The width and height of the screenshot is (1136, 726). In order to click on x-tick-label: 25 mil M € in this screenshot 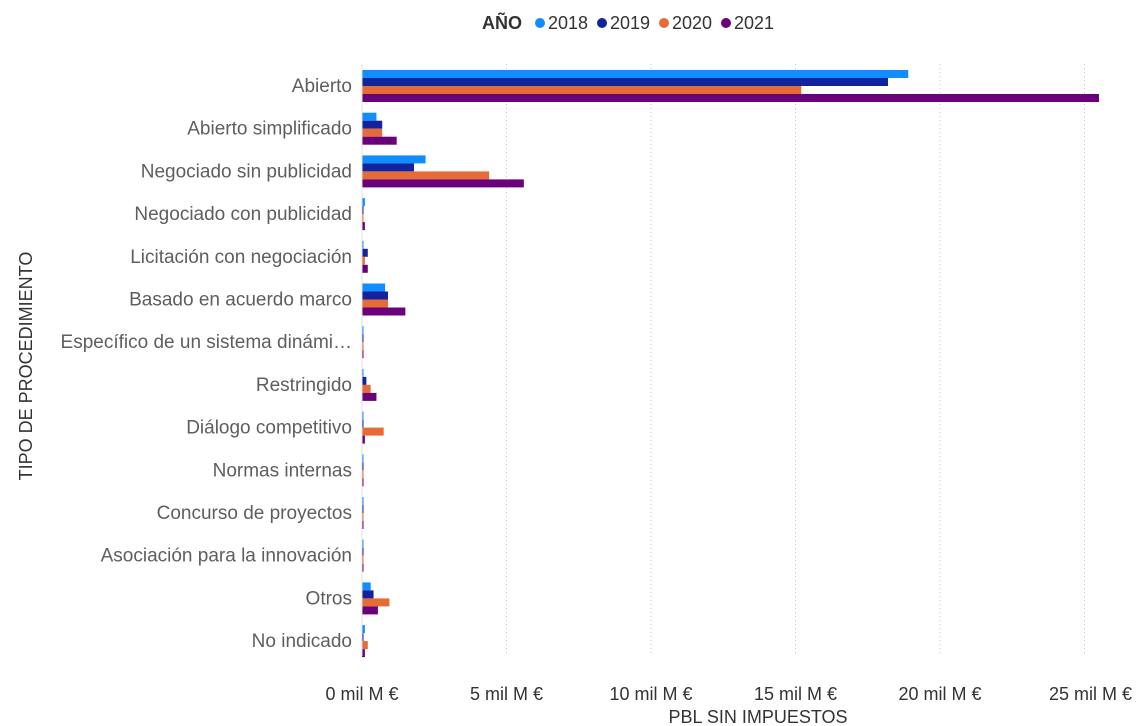, I will do `click(1090, 694)`.